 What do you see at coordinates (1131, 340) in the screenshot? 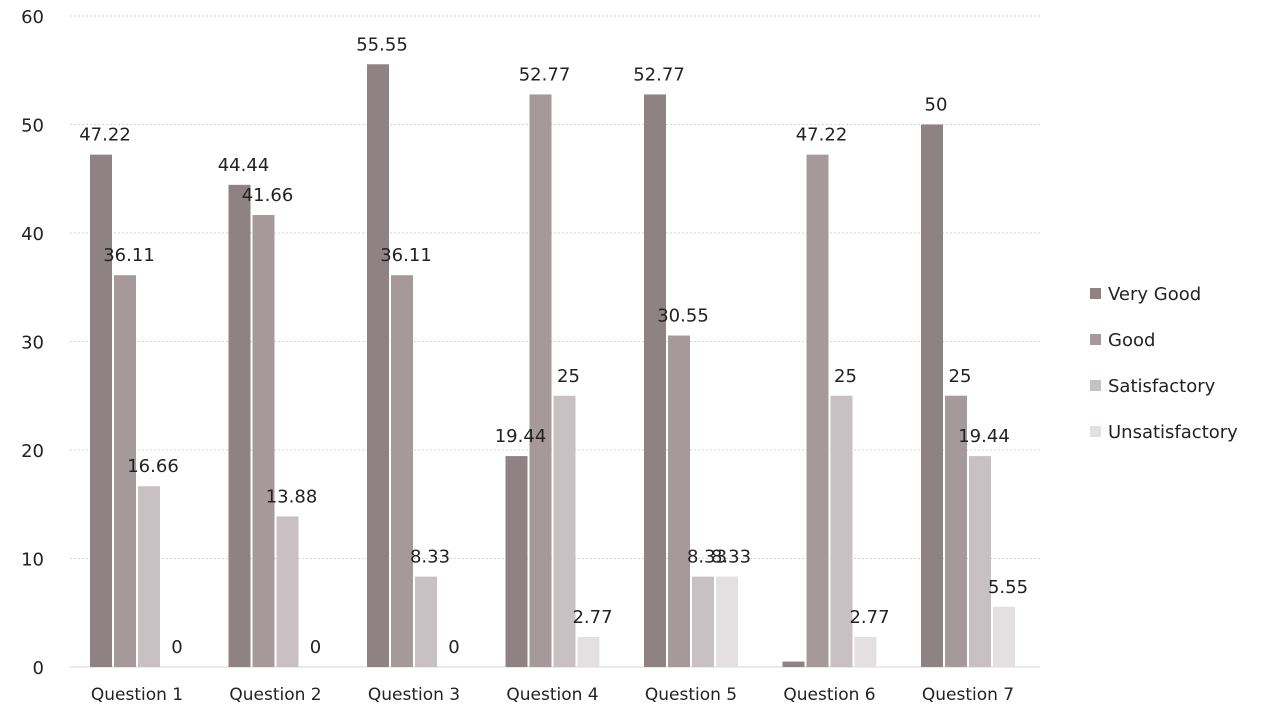
I see `legend-label: Good` at bounding box center [1131, 340].